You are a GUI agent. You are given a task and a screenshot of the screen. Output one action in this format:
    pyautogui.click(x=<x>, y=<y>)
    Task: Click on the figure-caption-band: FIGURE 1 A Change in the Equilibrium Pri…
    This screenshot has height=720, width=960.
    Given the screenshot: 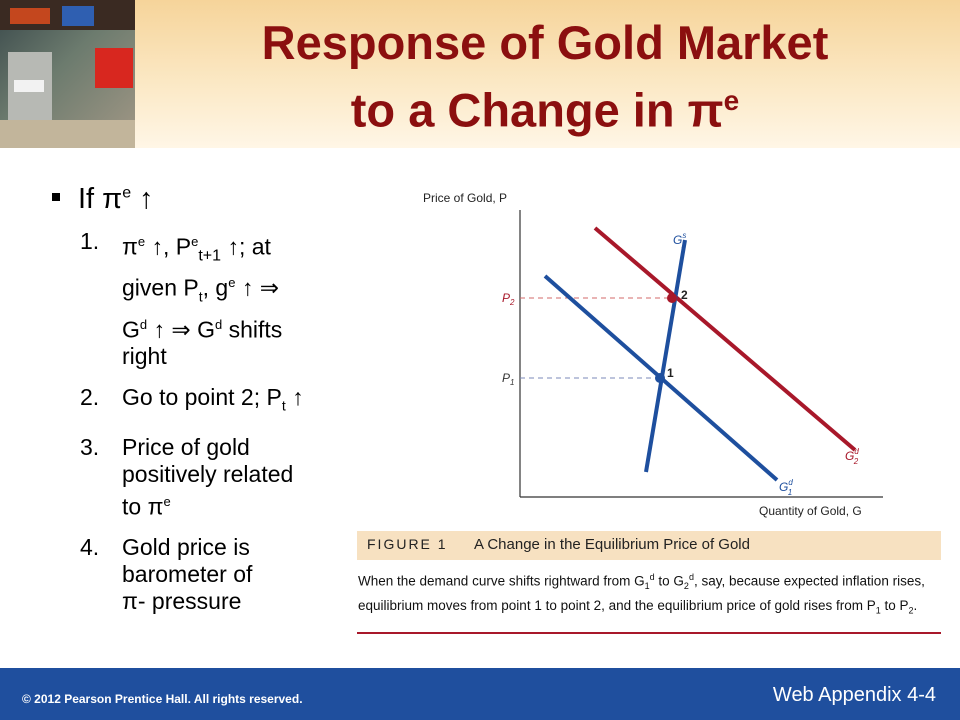 What is the action you would take?
    pyautogui.click(x=649, y=545)
    